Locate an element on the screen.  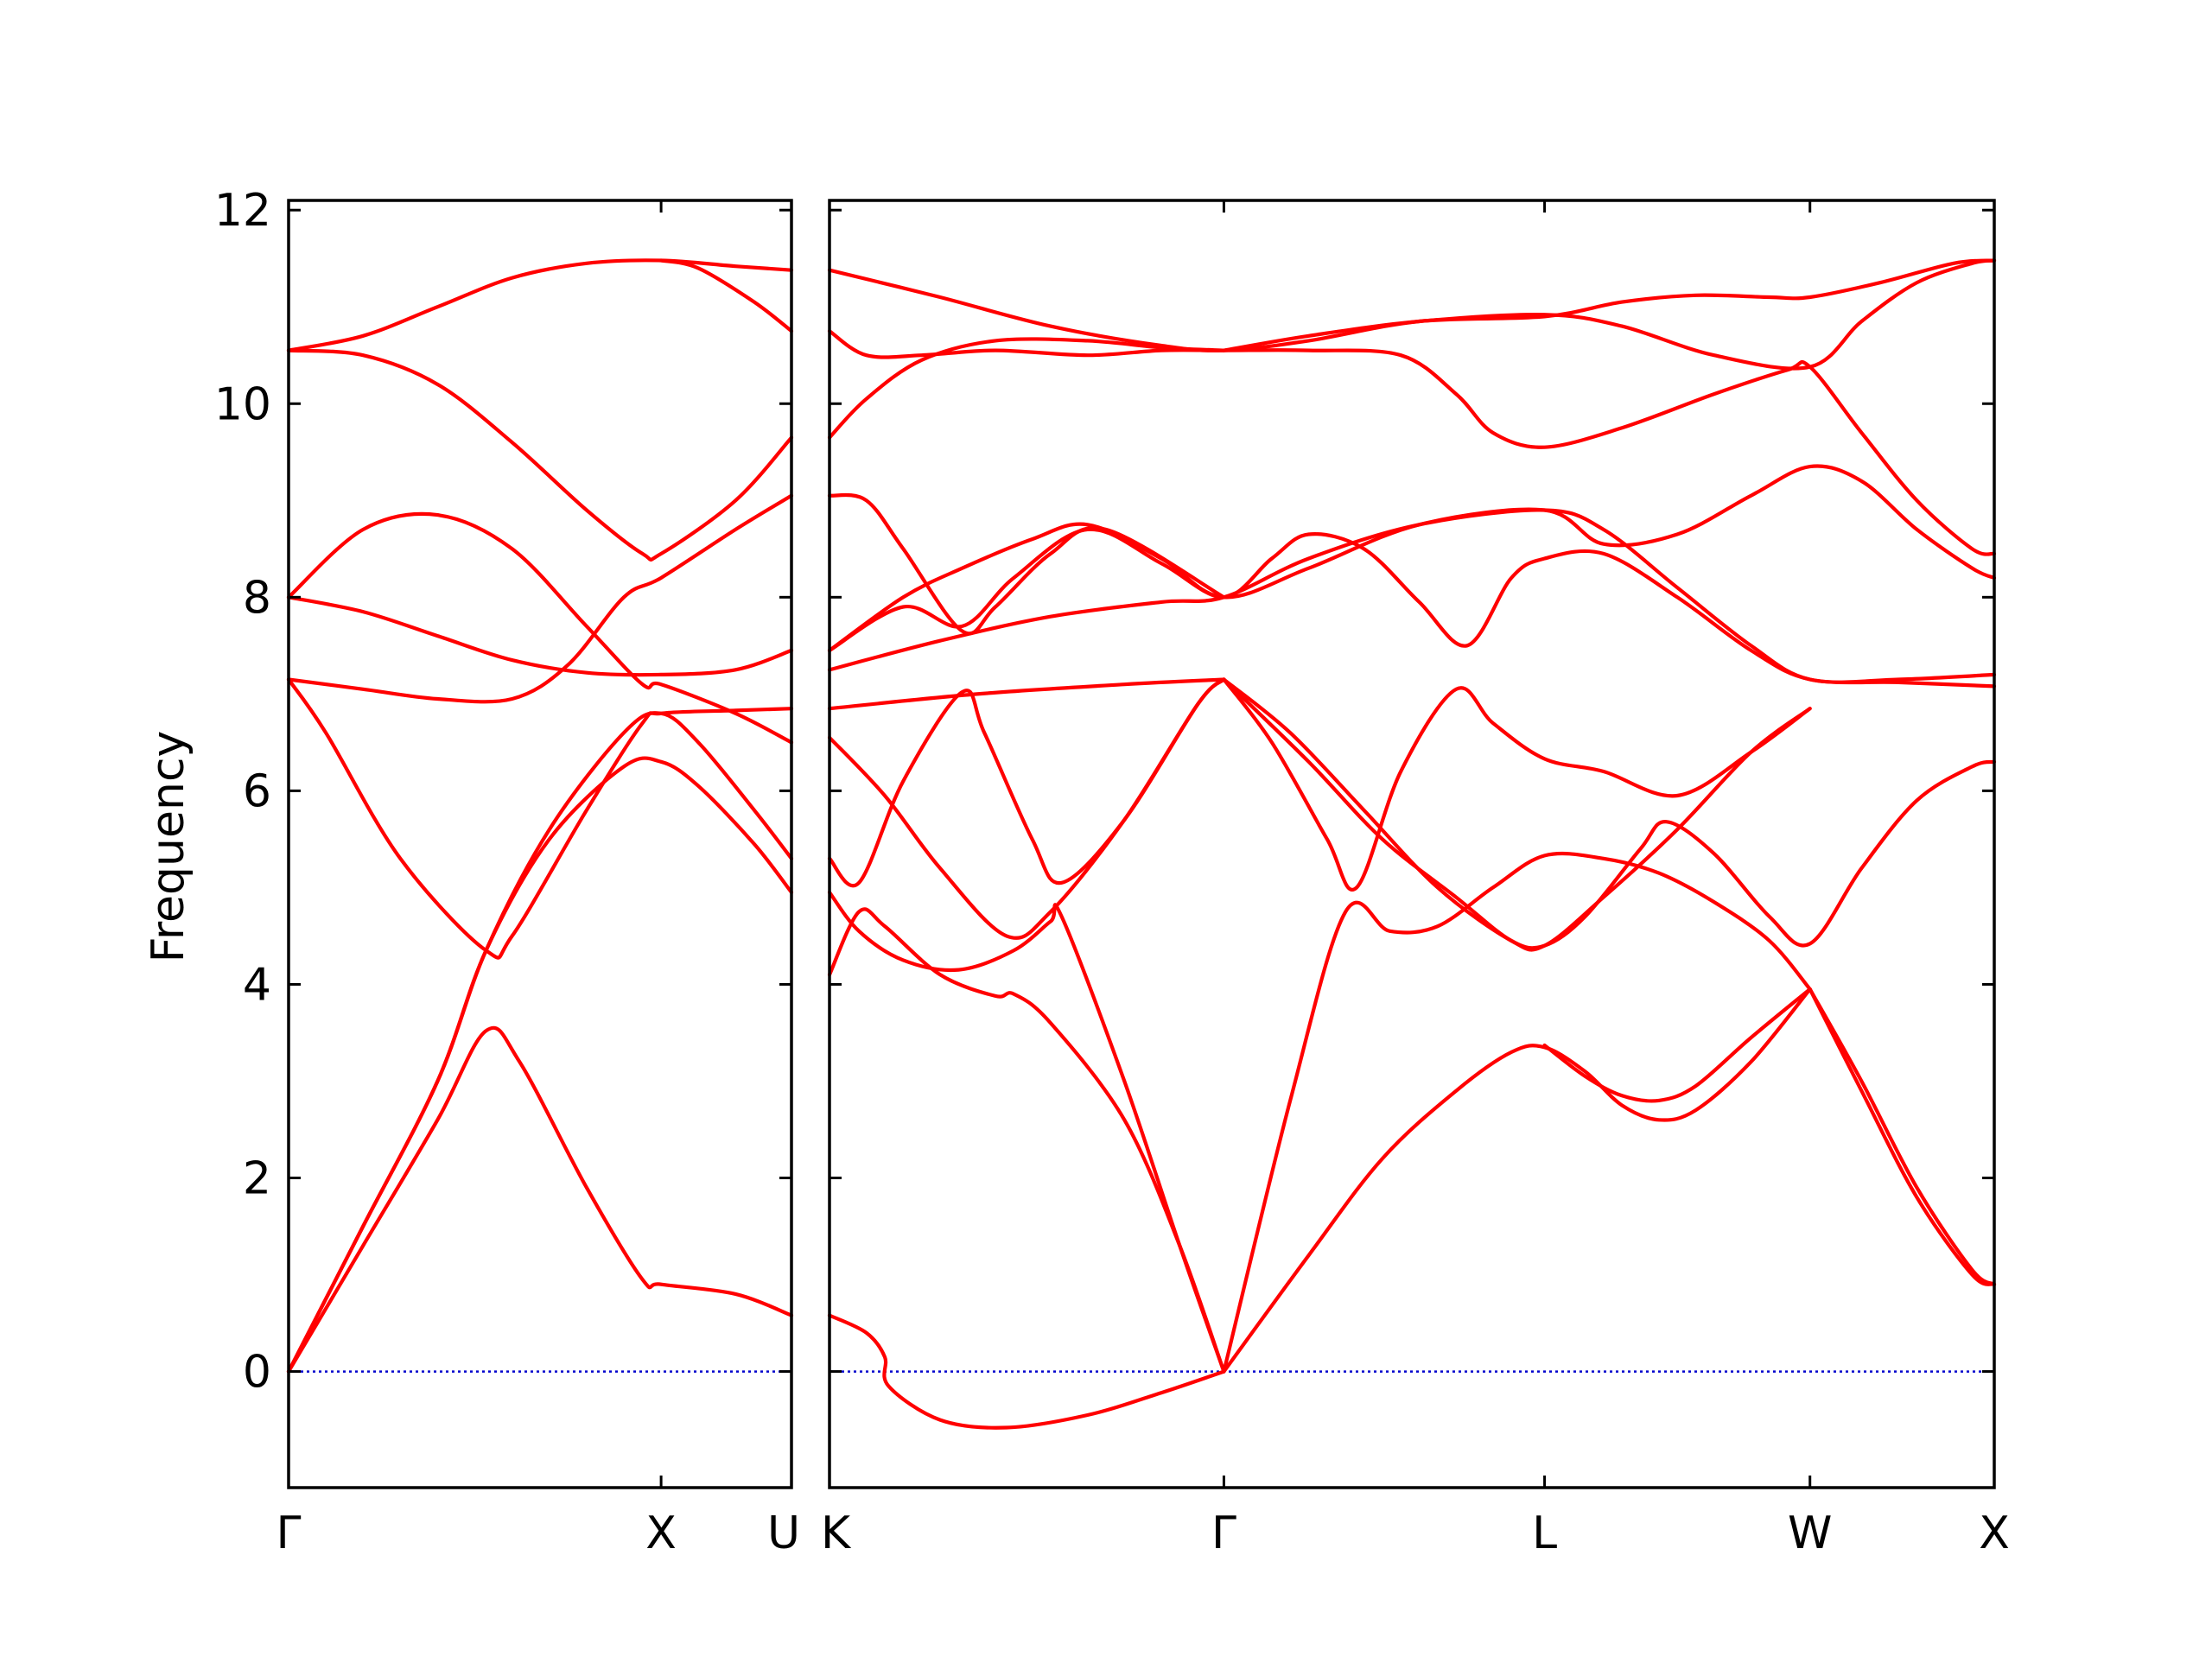
ytick-label-12: 12 is located at coordinates (242, 211).